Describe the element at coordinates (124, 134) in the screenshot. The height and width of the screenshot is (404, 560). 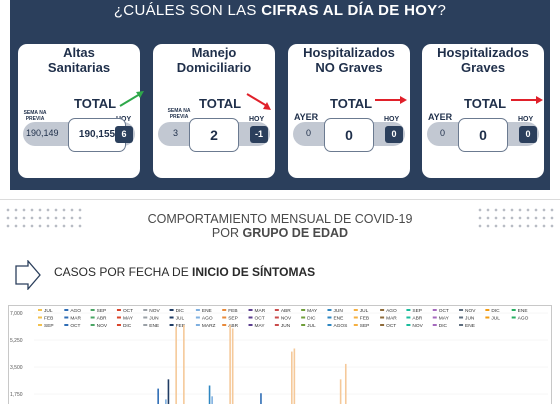
I see `diff-value: 6` at that location.